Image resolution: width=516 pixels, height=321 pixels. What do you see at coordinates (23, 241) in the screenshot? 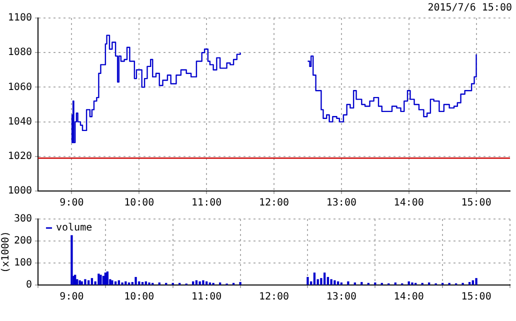
I see `y-tick-label: 200` at bounding box center [23, 241].